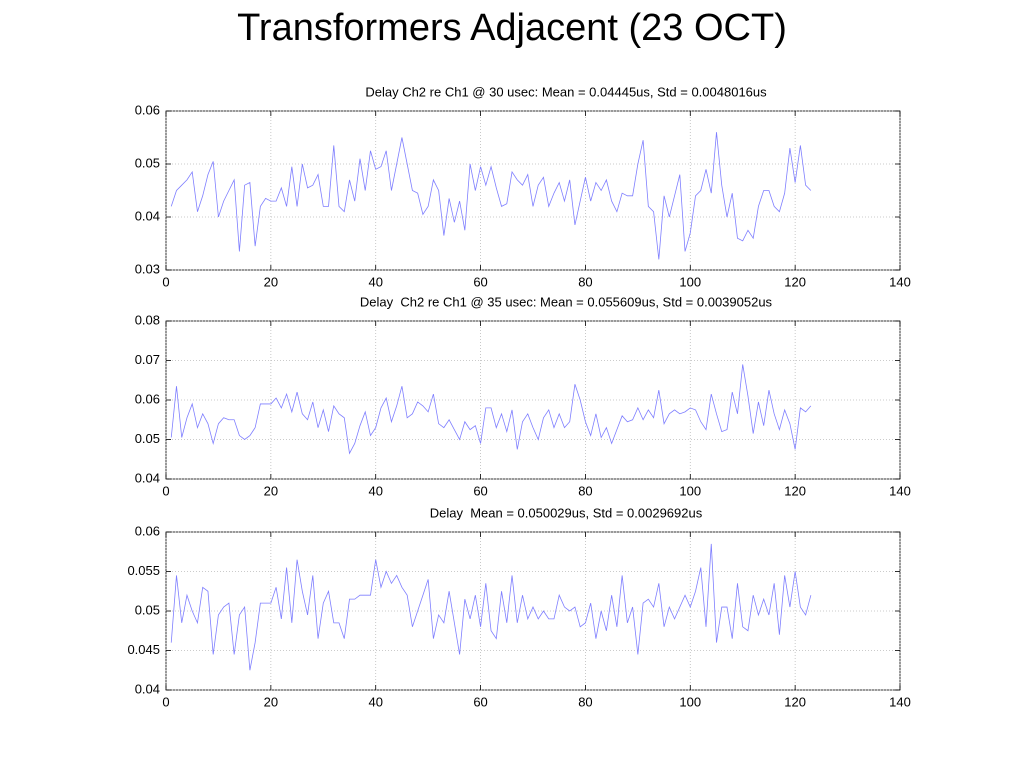 This screenshot has width=1024, height=768. Describe the element at coordinates (147, 359) in the screenshot. I see `y-tick-label: 0.07` at that location.